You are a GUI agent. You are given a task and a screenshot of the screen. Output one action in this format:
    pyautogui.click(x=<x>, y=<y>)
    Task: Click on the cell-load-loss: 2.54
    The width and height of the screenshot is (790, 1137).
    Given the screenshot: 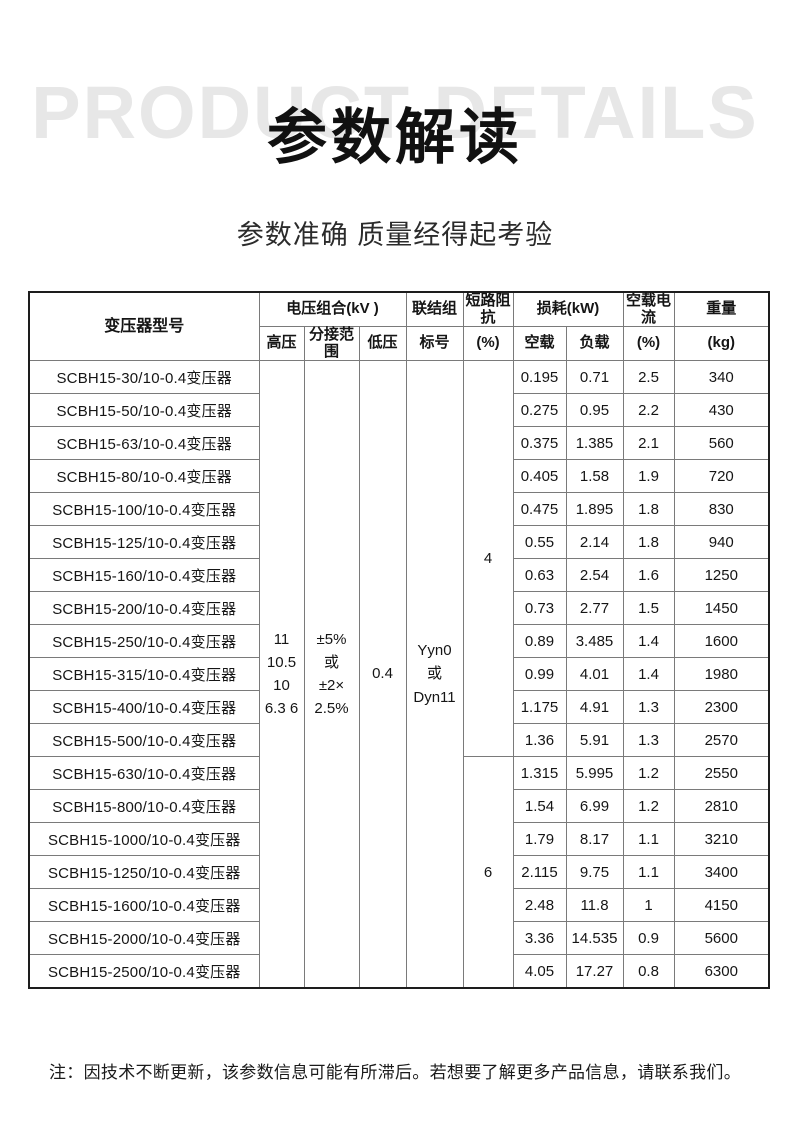 What is the action you would take?
    pyautogui.click(x=594, y=575)
    